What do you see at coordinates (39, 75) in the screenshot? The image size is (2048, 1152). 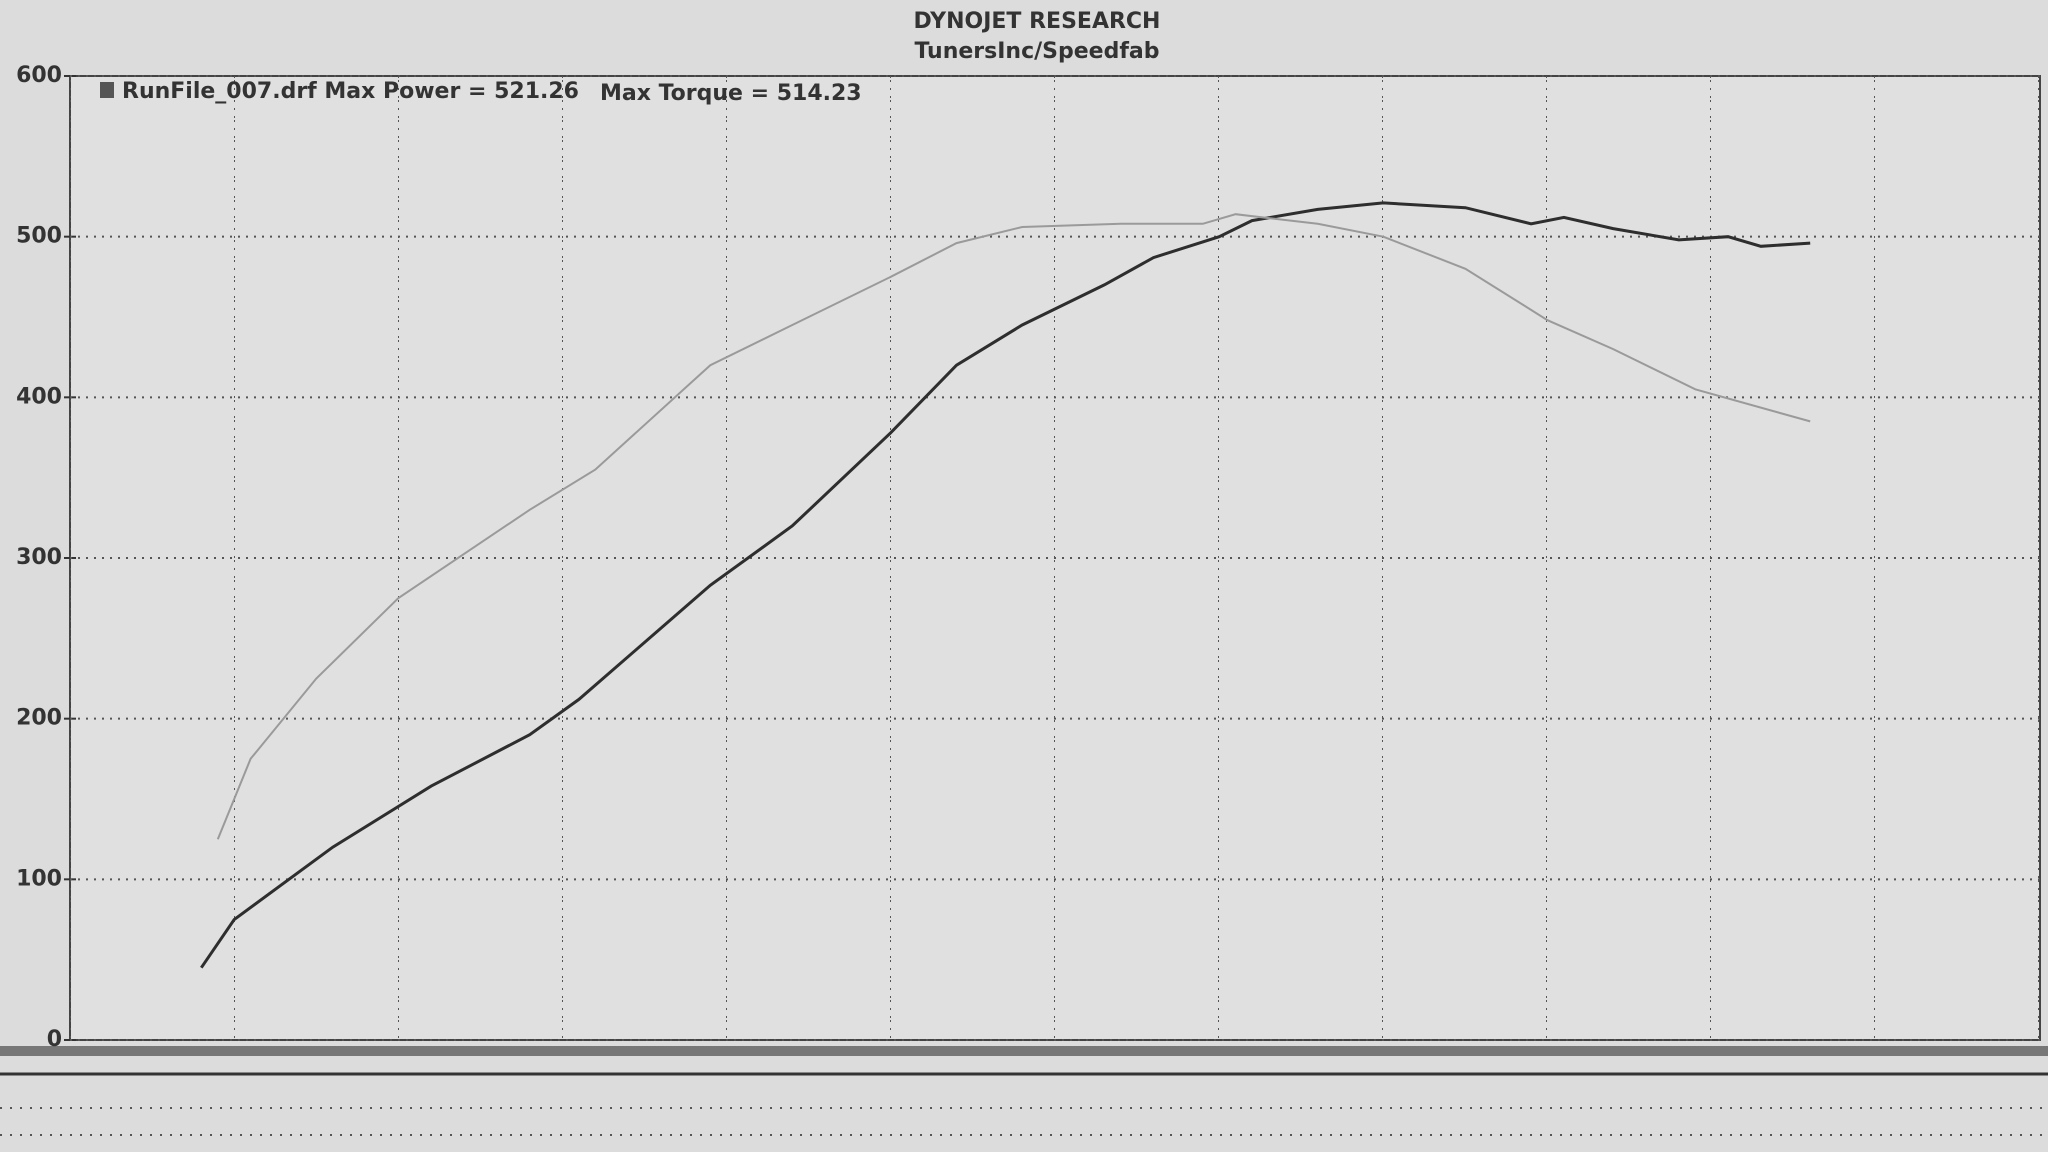 I see `y-tick-label: 600` at bounding box center [39, 75].